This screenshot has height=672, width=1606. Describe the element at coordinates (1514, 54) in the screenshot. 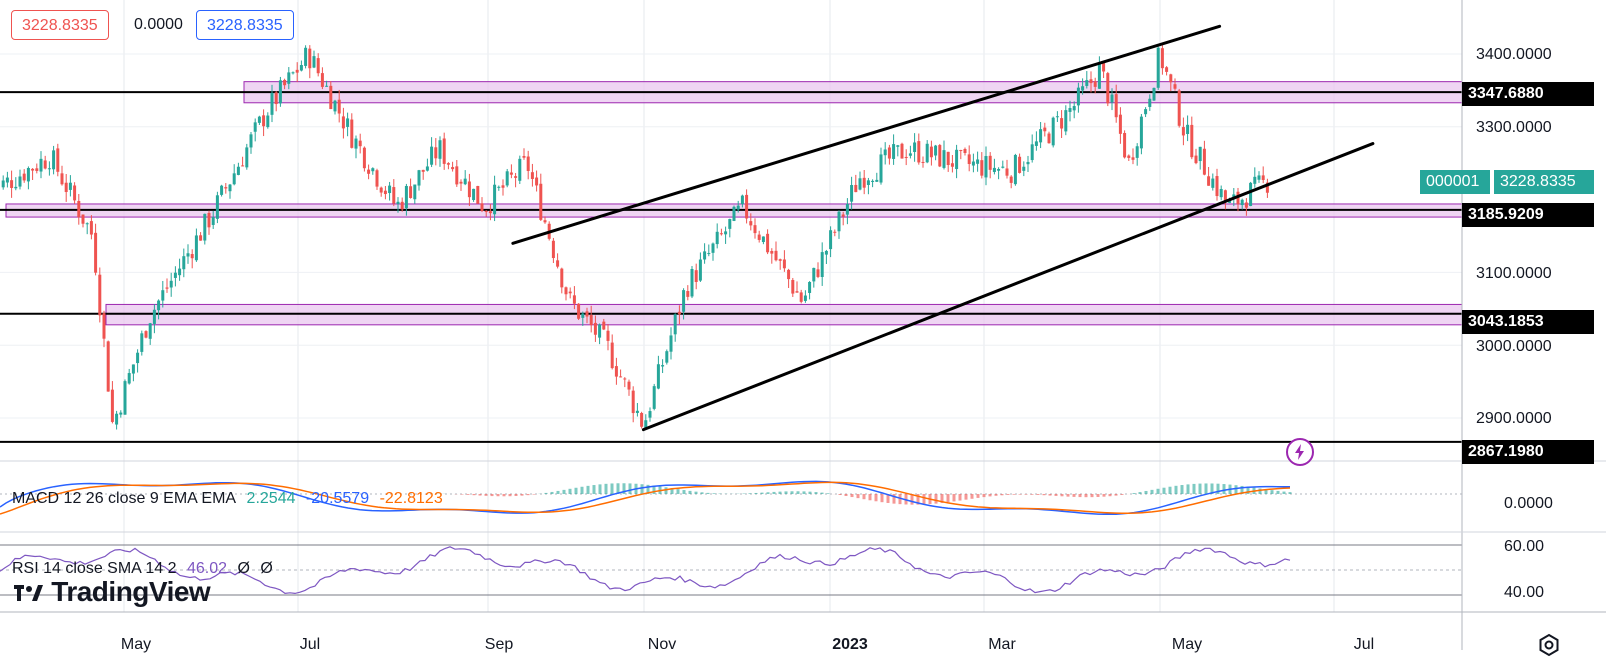

I see `price-tick: 3400.0000` at that location.